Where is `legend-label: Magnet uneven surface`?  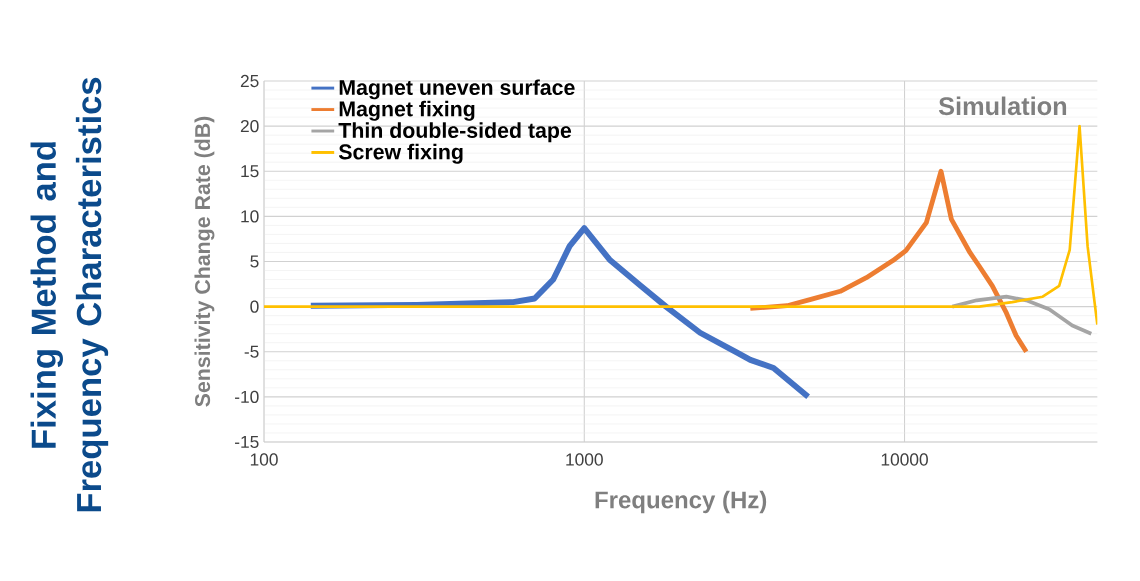
legend-label: Magnet uneven surface is located at coordinates (457, 89).